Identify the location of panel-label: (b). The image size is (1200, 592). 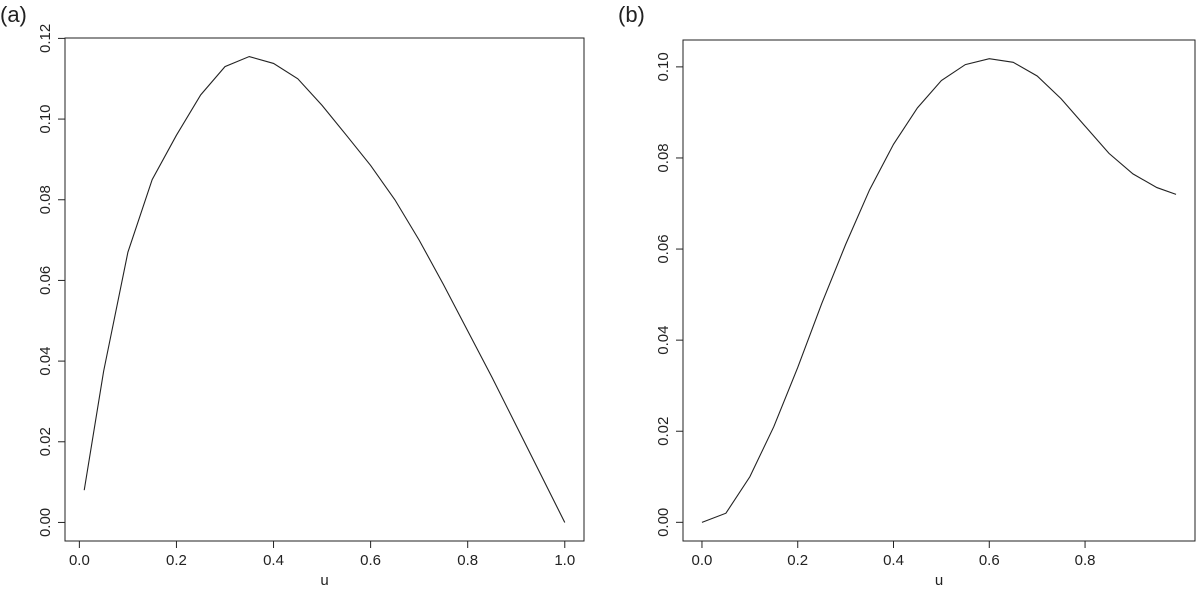
(631, 14).